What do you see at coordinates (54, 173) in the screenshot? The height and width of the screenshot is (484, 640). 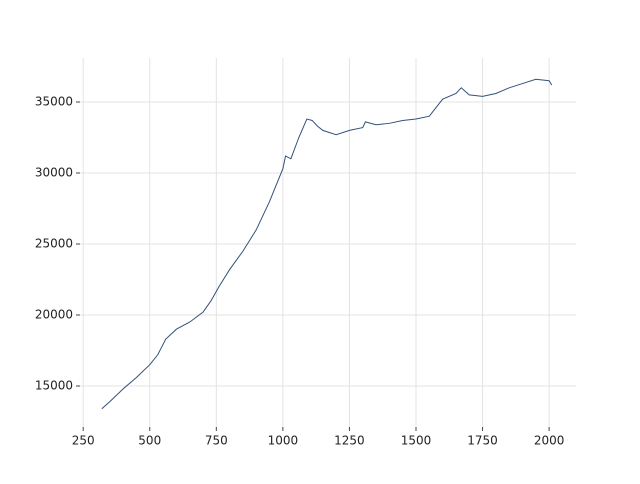 I see `y-tick-label: 30000` at bounding box center [54, 173].